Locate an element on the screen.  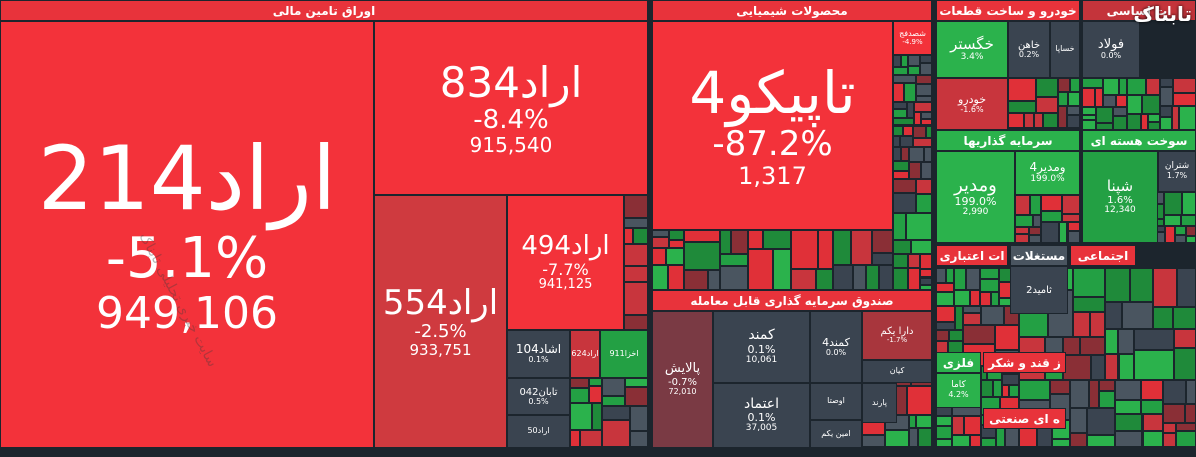
tile-change: -8.4% is located at coordinates (511, 119).